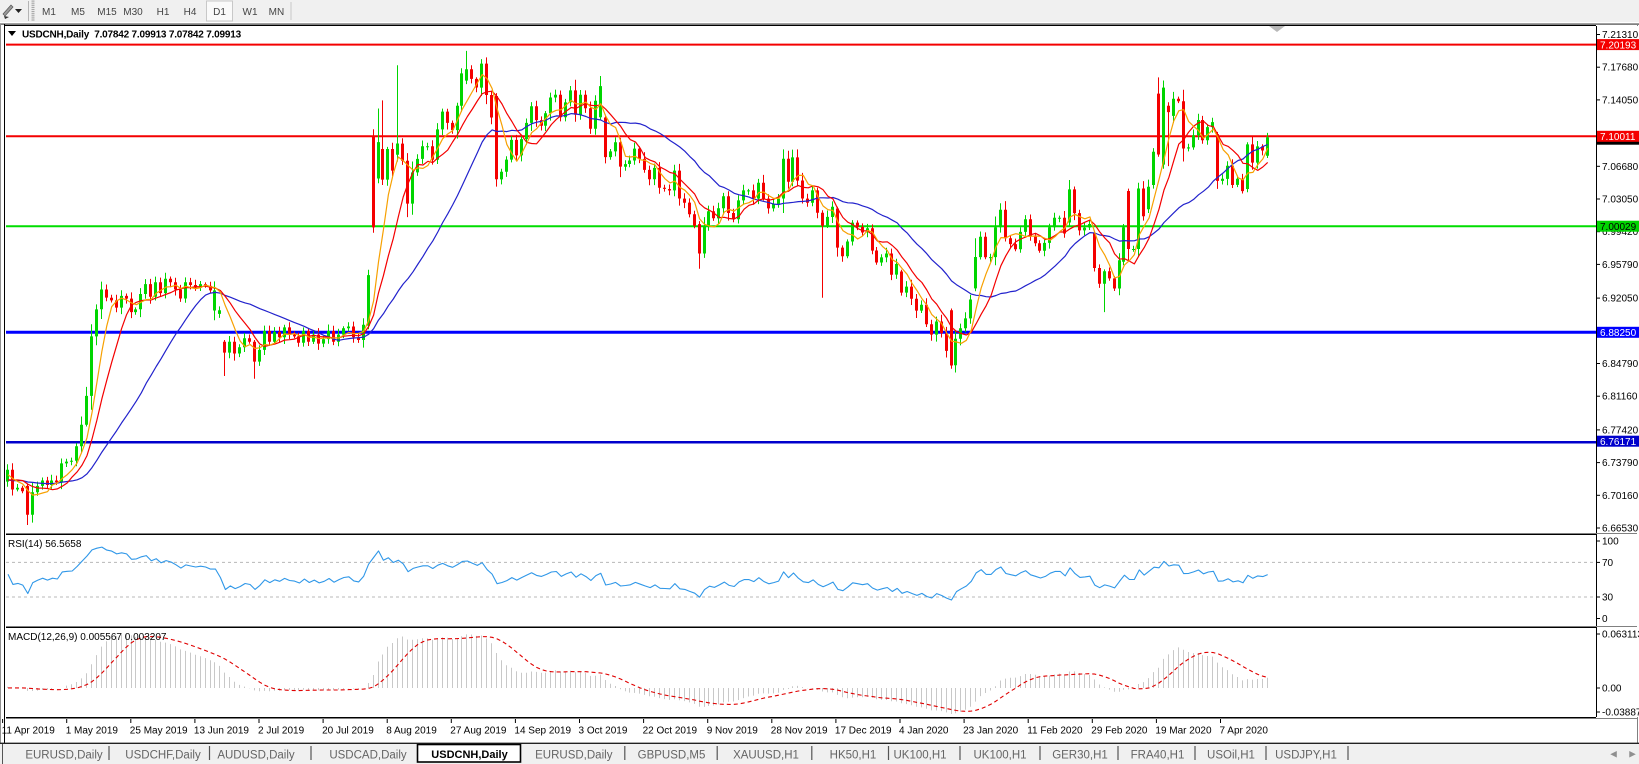  Describe the element at coordinates (1620, 463) in the screenshot. I see `svg-text: 6.73790` at that location.